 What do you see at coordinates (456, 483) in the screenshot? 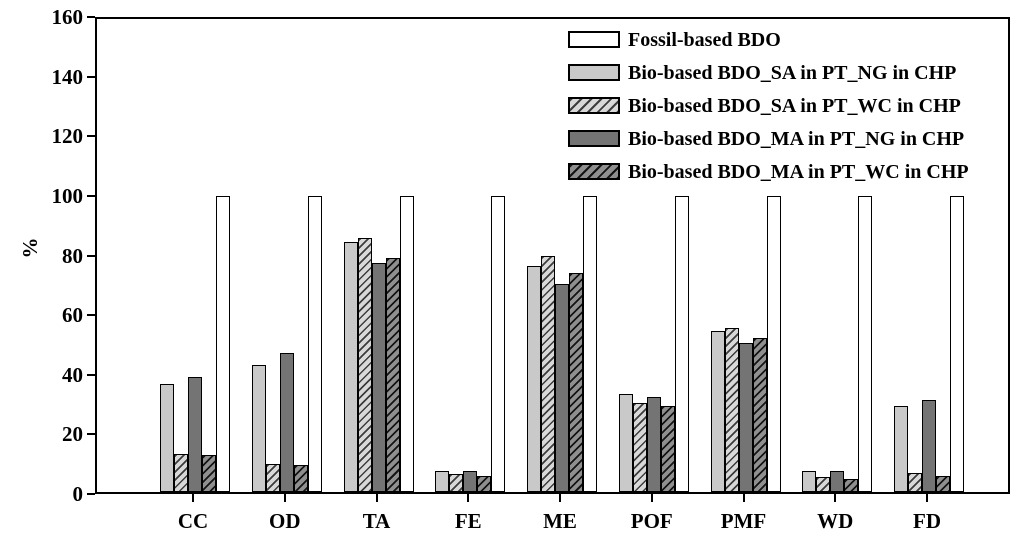
I see `bar-light-hatch-fe` at bounding box center [456, 483].